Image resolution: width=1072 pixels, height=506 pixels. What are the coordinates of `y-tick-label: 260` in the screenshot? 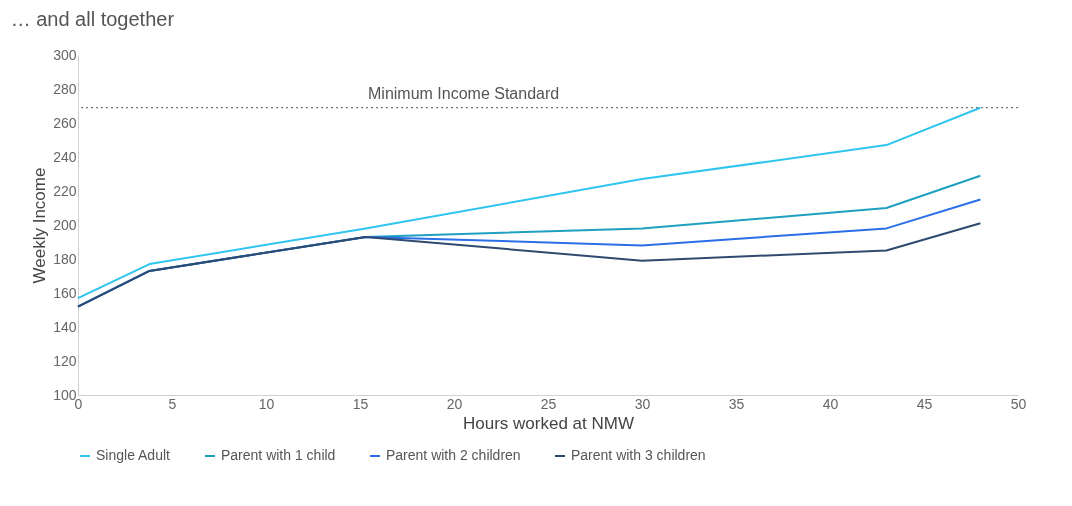 It's located at (65, 122).